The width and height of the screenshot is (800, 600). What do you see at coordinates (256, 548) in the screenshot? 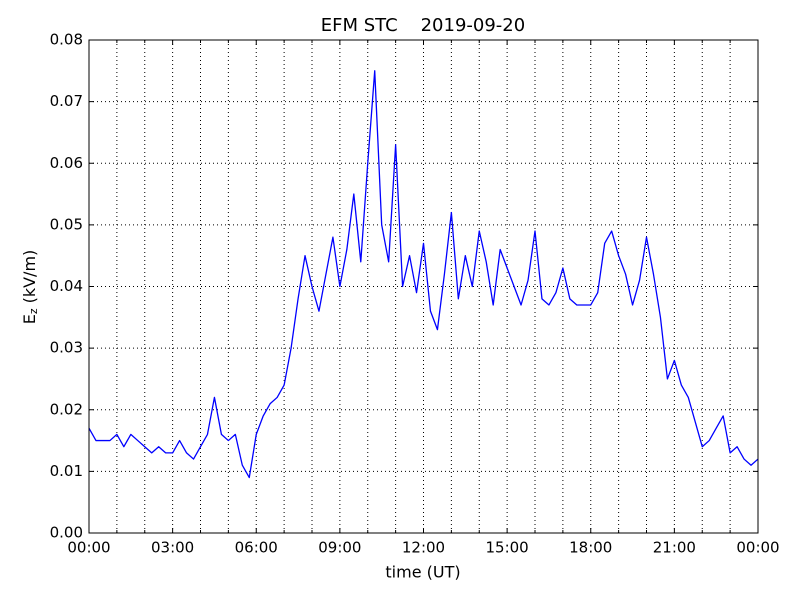
I see `x-tick-label: 06:00` at bounding box center [256, 548].